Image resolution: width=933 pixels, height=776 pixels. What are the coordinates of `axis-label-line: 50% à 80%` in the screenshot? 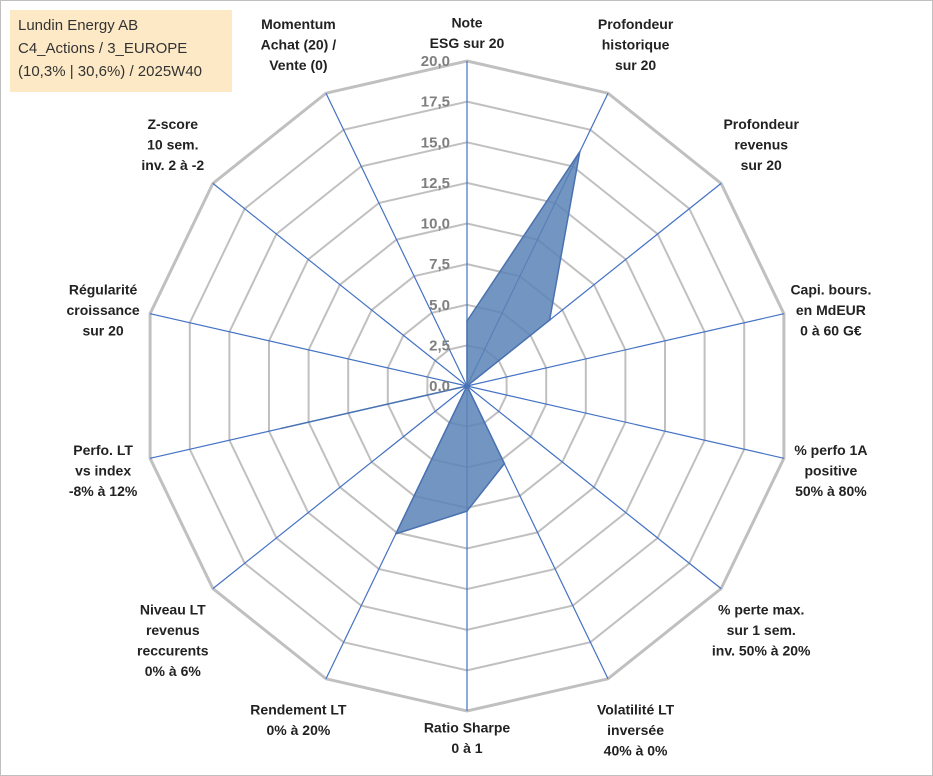 It's located at (831, 491).